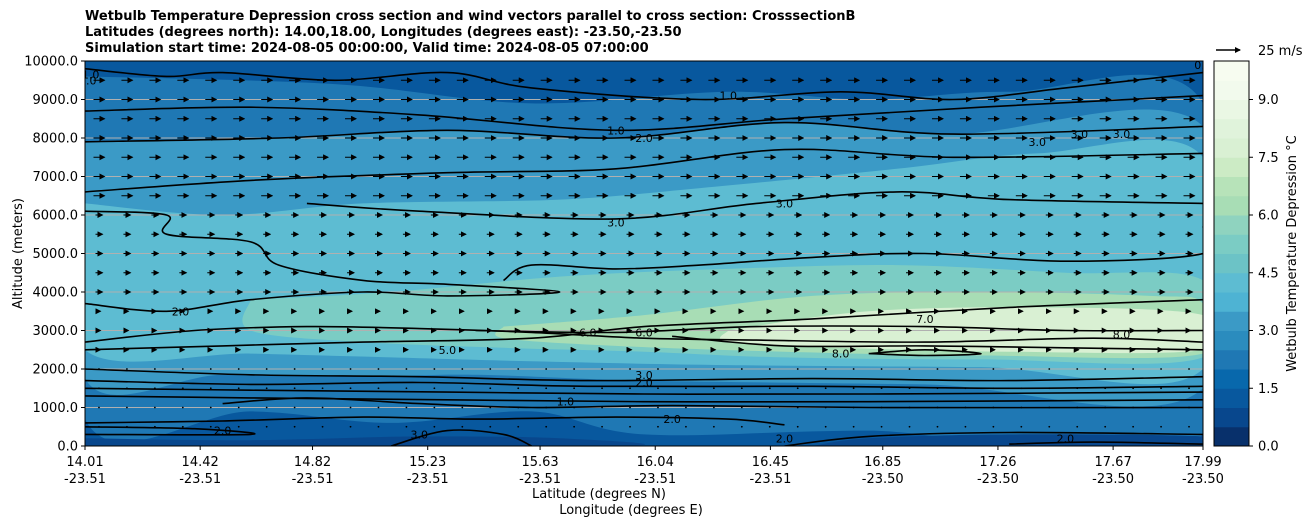  I want to click on y-tick-label: 8000.0, so click(56, 139).